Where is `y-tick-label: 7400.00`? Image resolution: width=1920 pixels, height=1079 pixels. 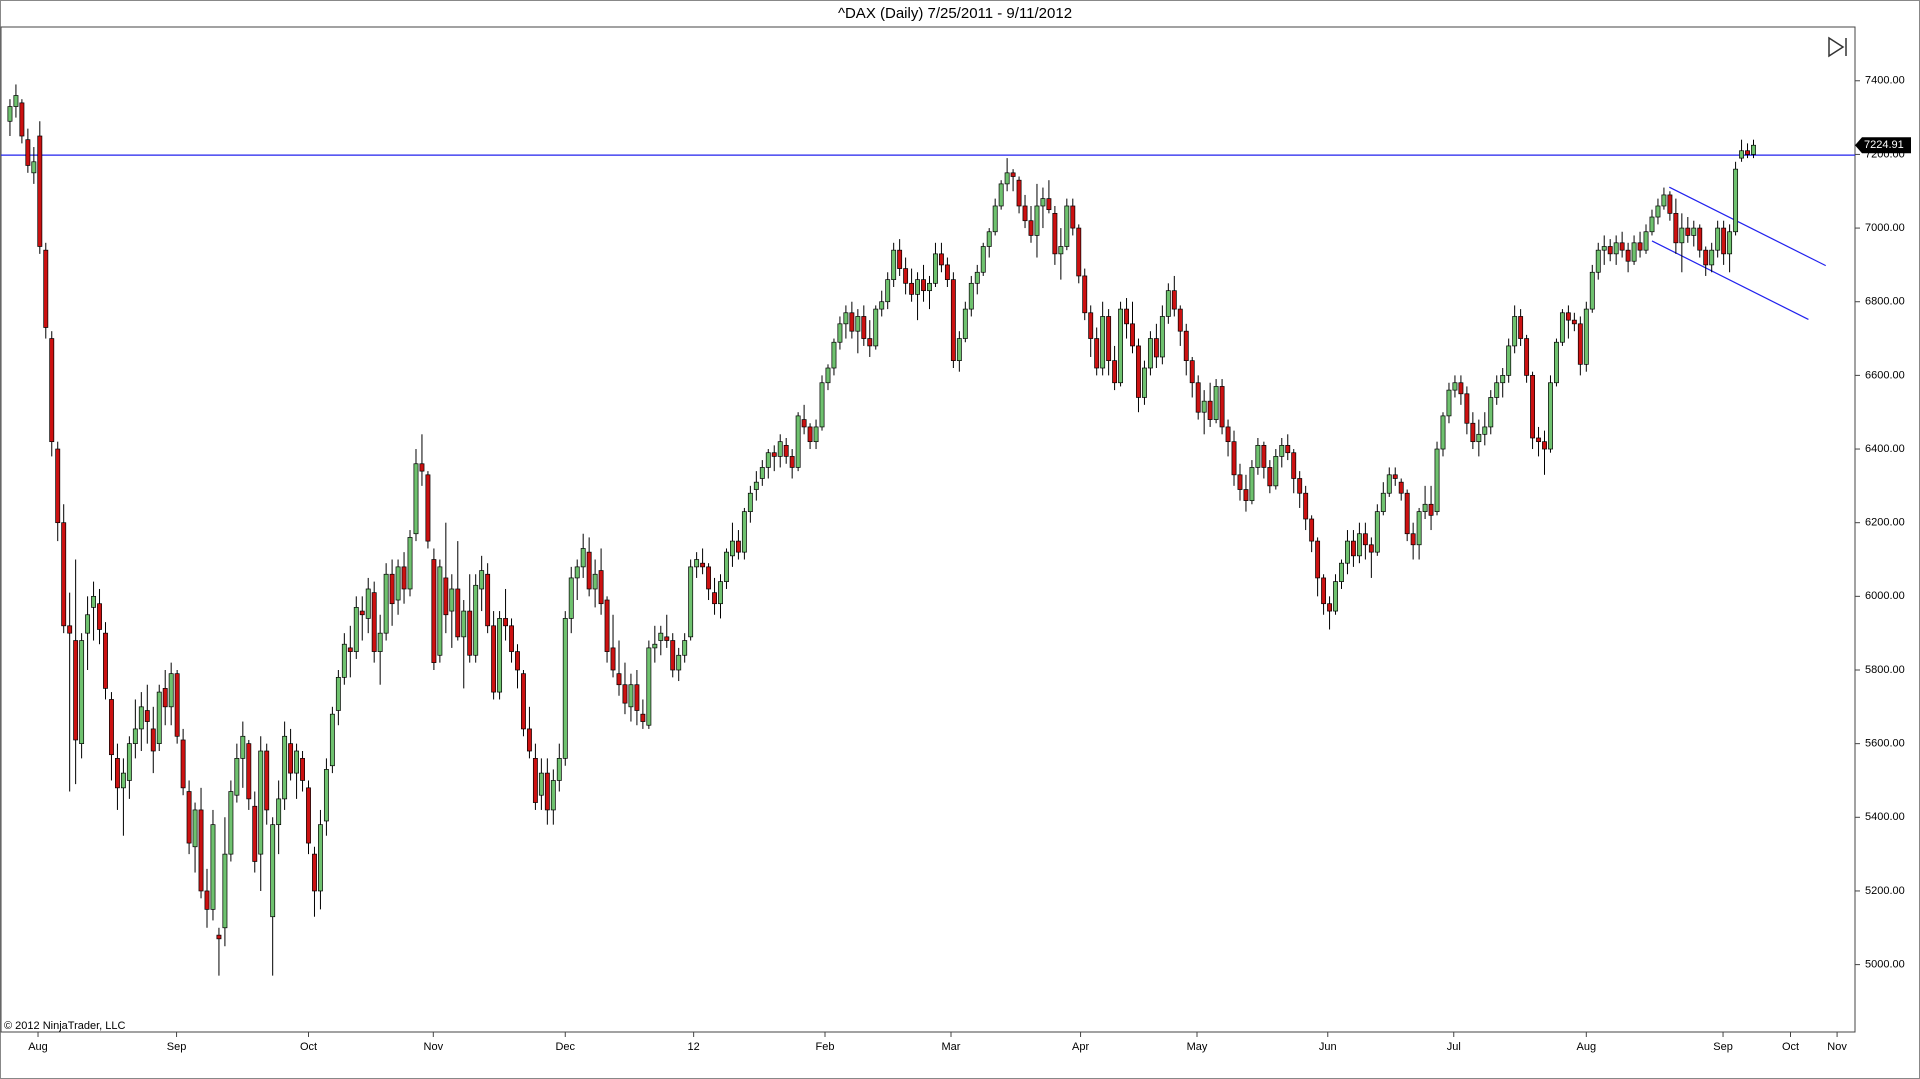 y-tick-label: 7400.00 is located at coordinates (1885, 81).